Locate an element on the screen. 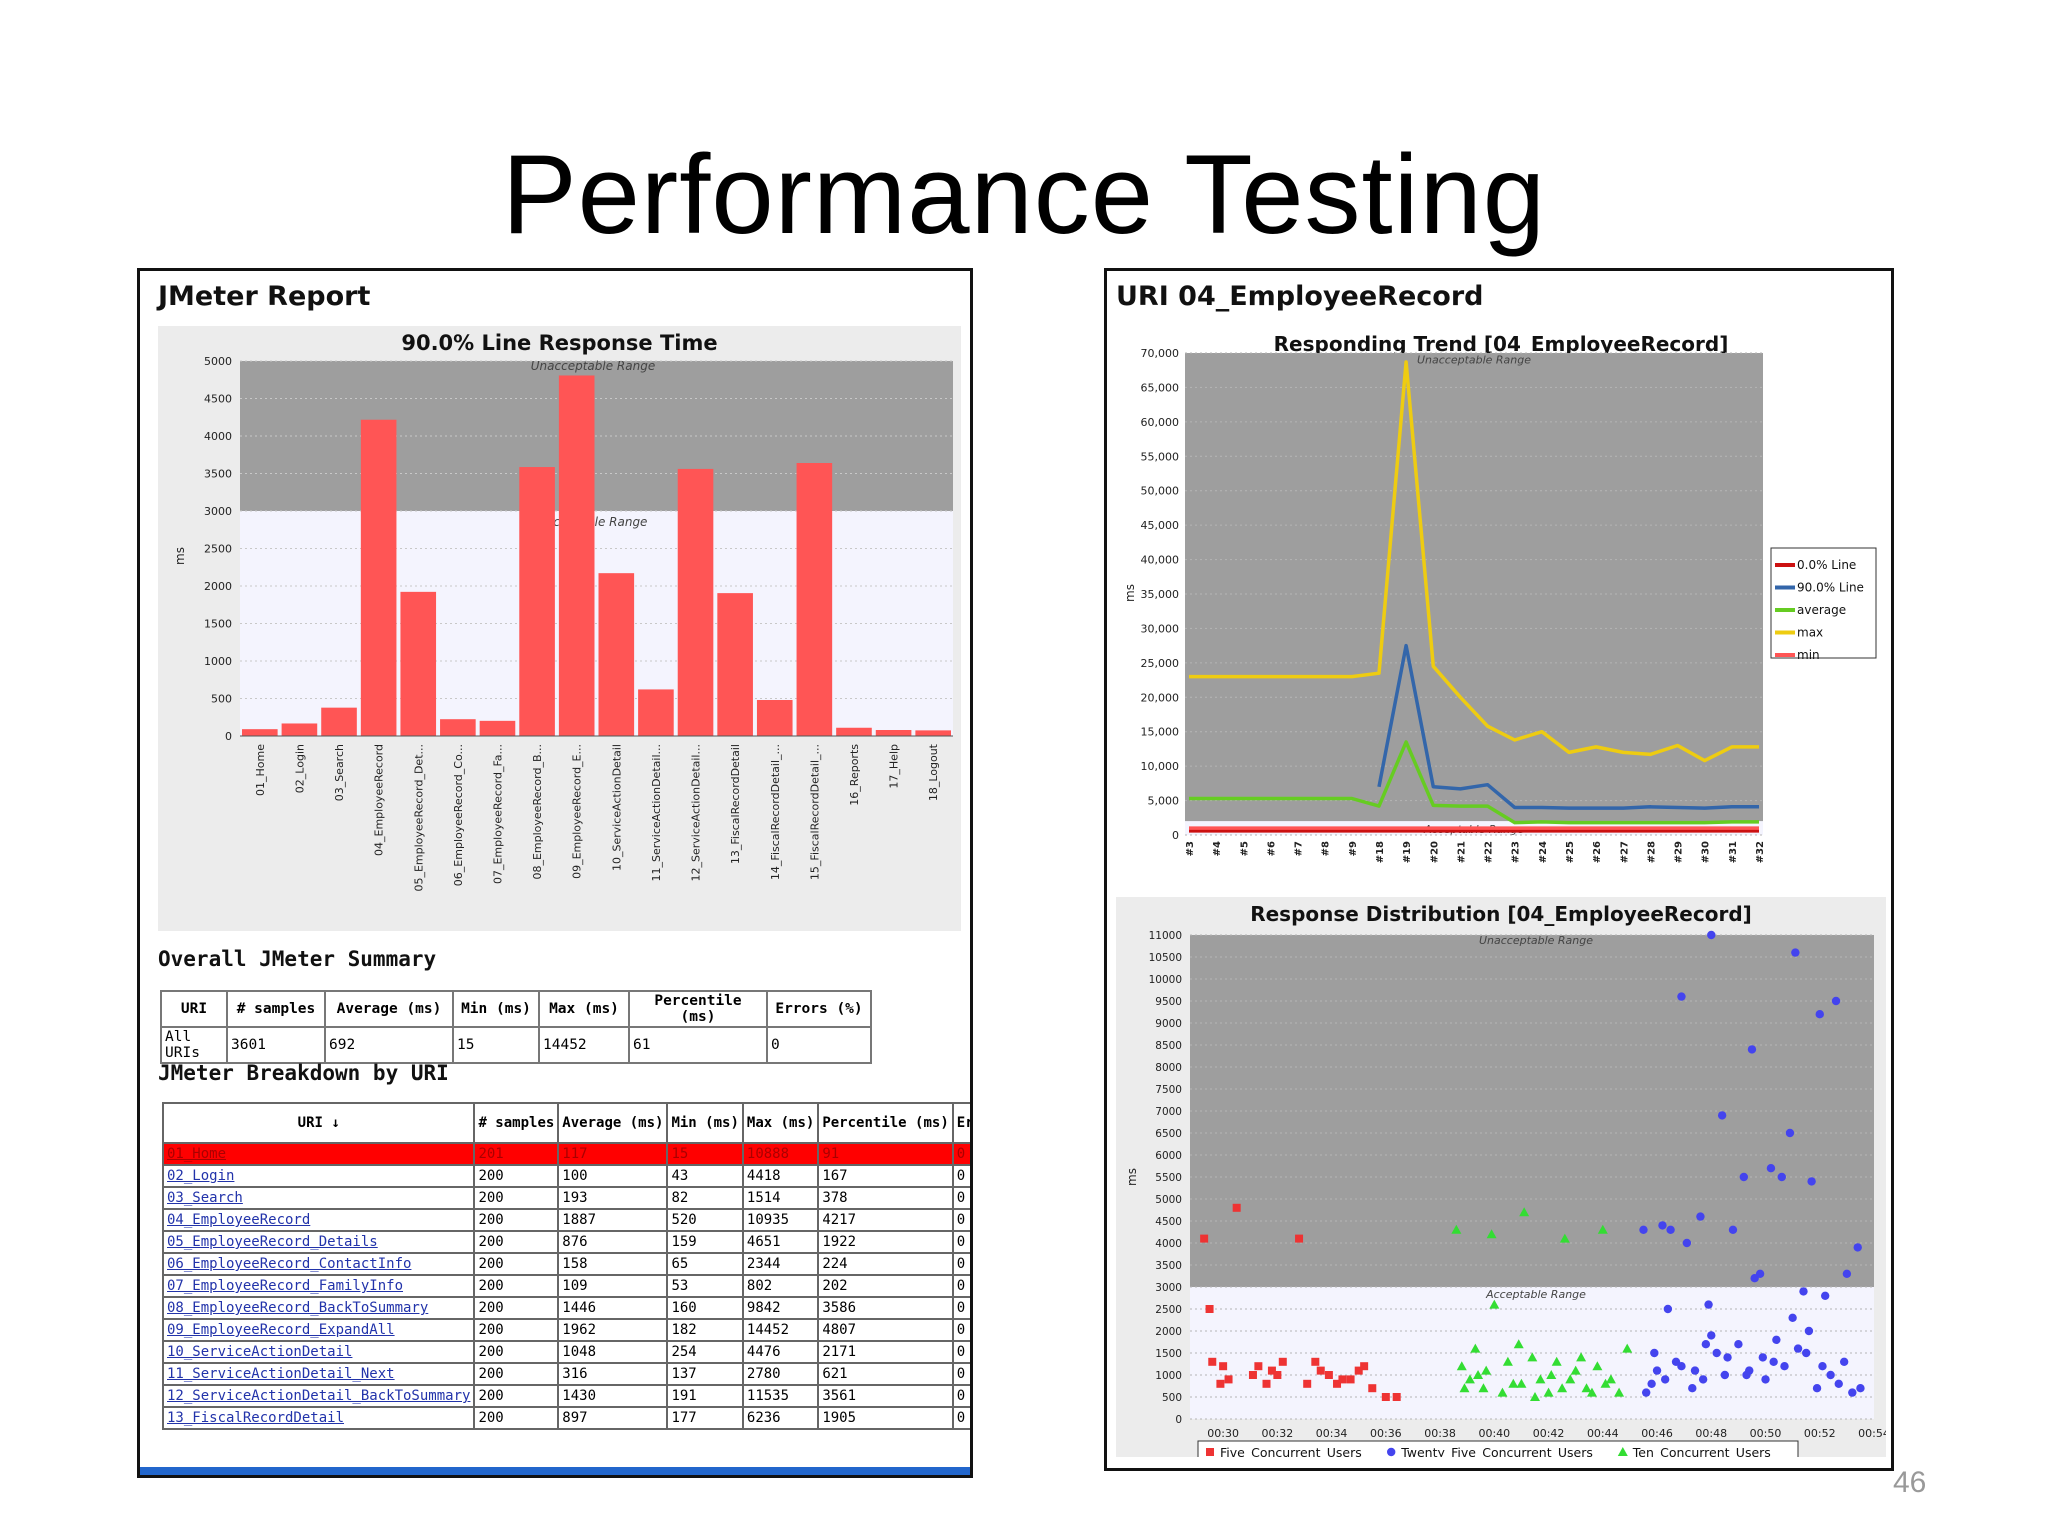 Image resolution: width=2048 pixels, height=1536 pixels. y-tick-label: 3000 is located at coordinates (1168, 1288).